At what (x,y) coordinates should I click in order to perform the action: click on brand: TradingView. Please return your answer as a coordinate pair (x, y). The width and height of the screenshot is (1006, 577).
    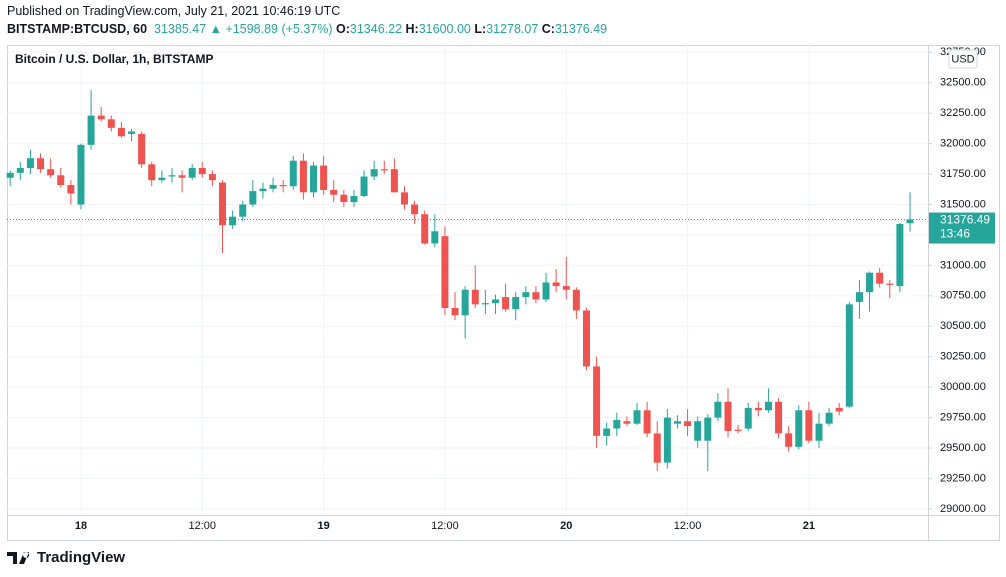
    Looking at the image, I should click on (81, 557).